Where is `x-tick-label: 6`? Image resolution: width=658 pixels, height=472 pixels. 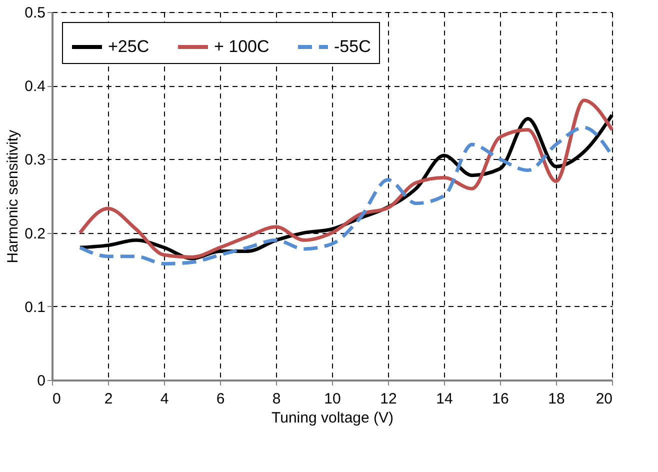 x-tick-label: 6 is located at coordinates (220, 399).